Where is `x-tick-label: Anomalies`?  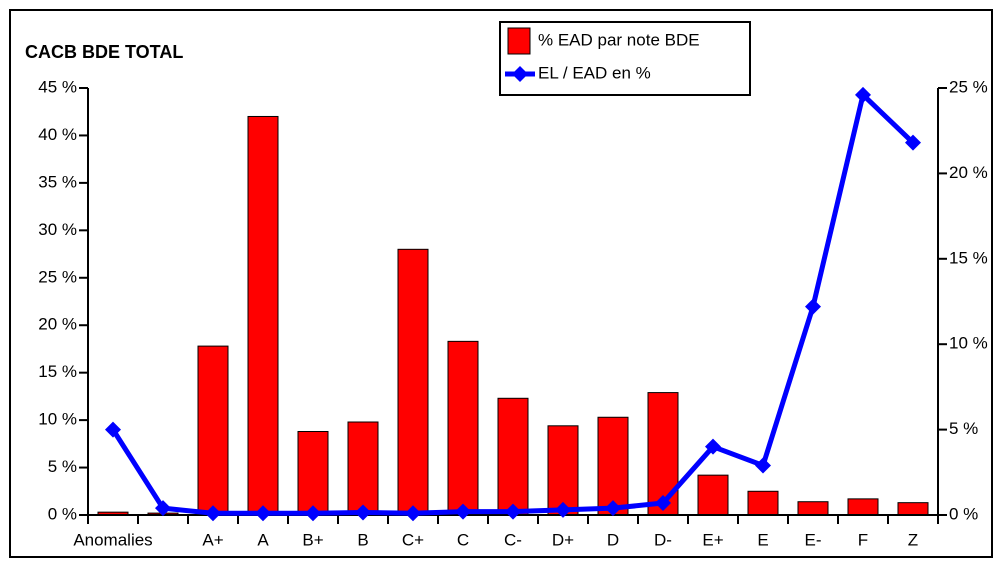
x-tick-label: Anomalies is located at coordinates (112, 539).